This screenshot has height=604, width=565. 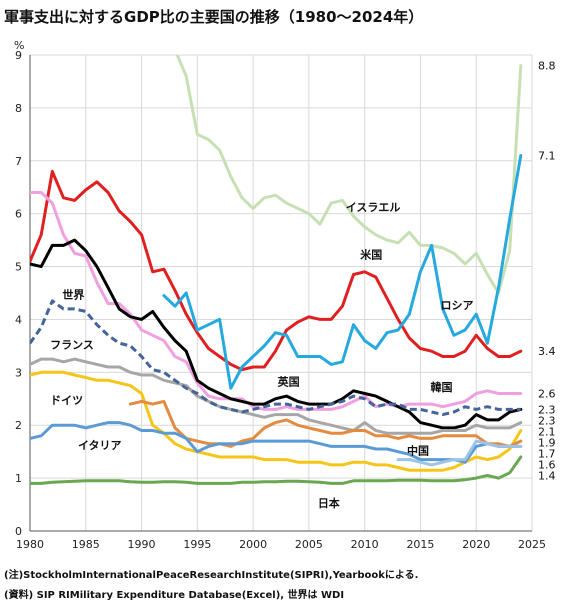 What do you see at coordinates (18, 161) in the screenshot?
I see `y-tick-label: 7` at bounding box center [18, 161].